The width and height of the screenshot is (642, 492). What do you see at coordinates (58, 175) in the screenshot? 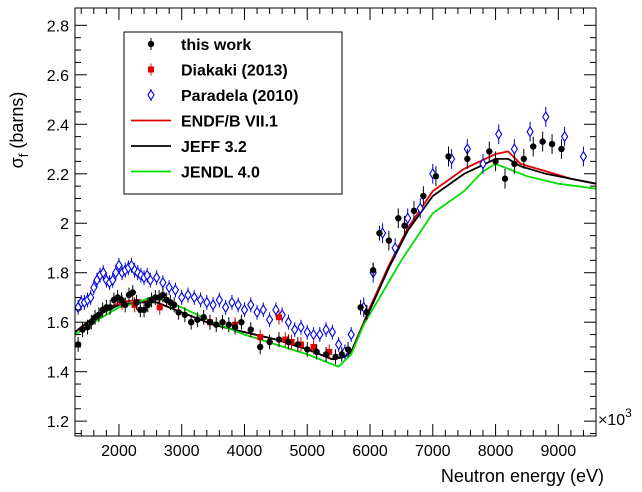
I see `y-tick-label: 2.2` at bounding box center [58, 175].